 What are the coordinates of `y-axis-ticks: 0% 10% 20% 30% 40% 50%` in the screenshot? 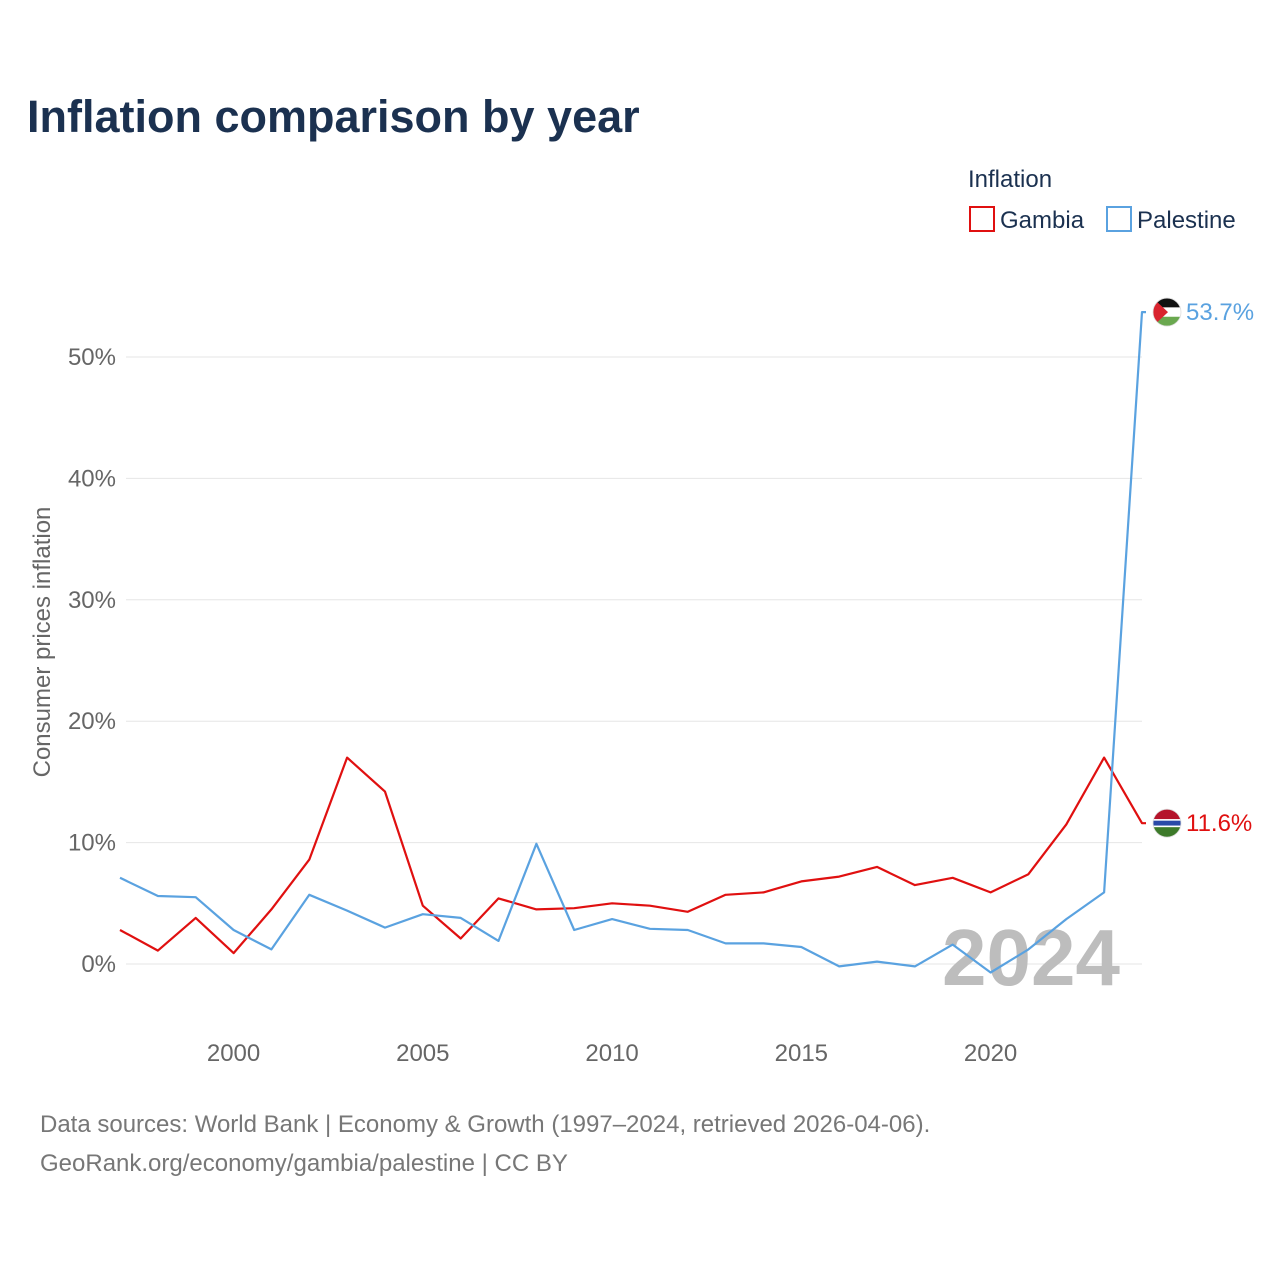 It's located at (92, 661).